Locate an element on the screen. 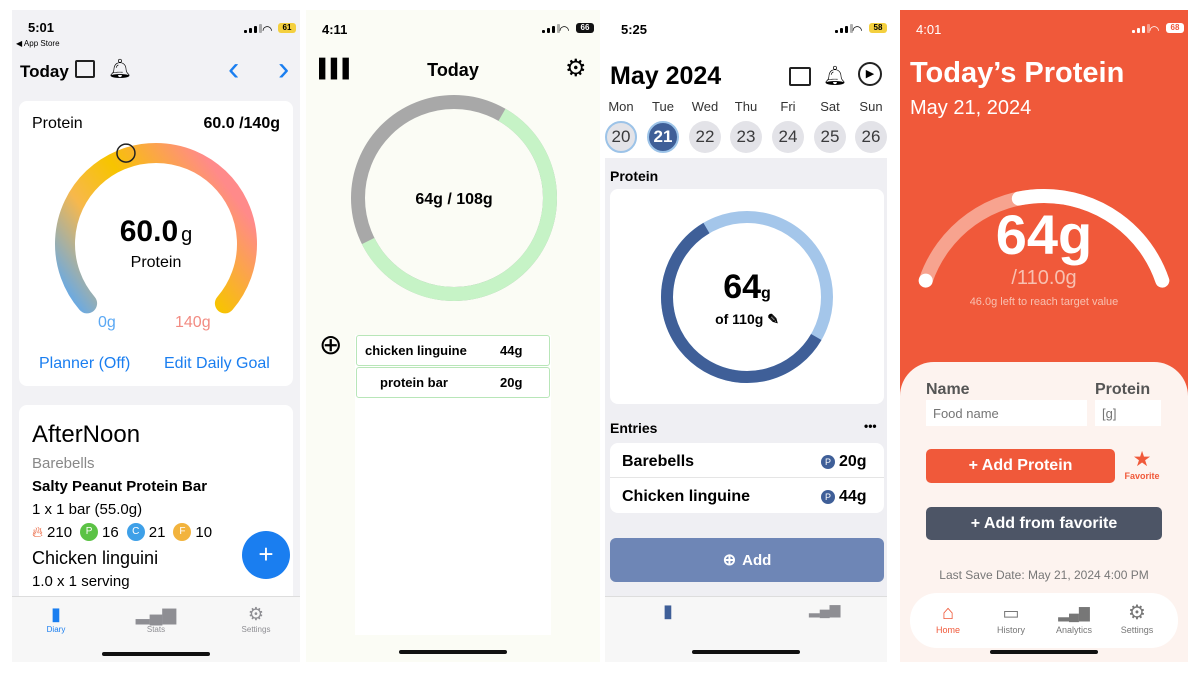  tab-history: ▭ History is located at coordinates (1011, 618).